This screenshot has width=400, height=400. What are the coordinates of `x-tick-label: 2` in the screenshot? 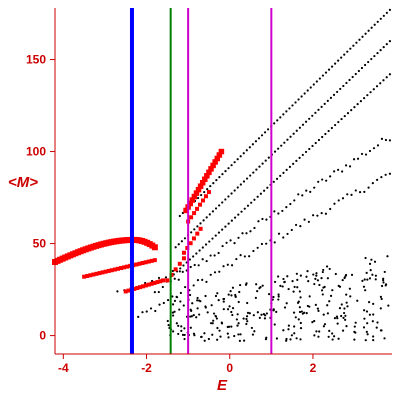 It's located at (313, 368).